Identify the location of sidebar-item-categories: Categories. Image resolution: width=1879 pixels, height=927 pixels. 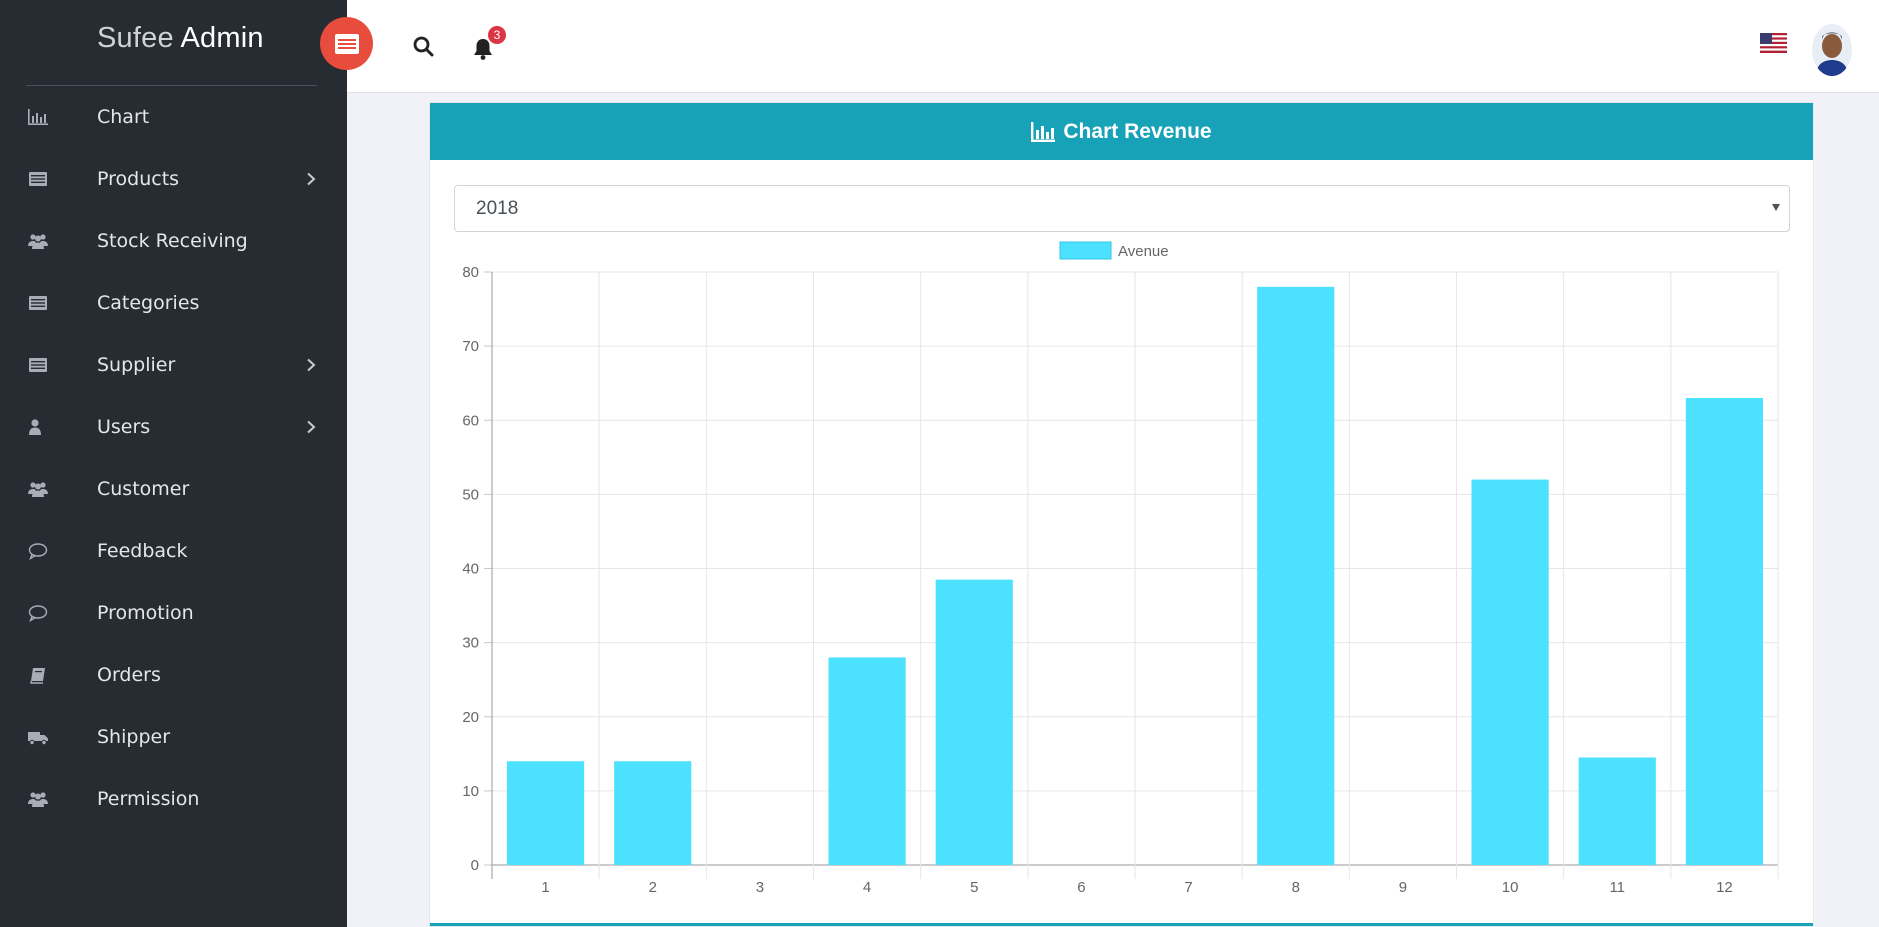
(173, 303).